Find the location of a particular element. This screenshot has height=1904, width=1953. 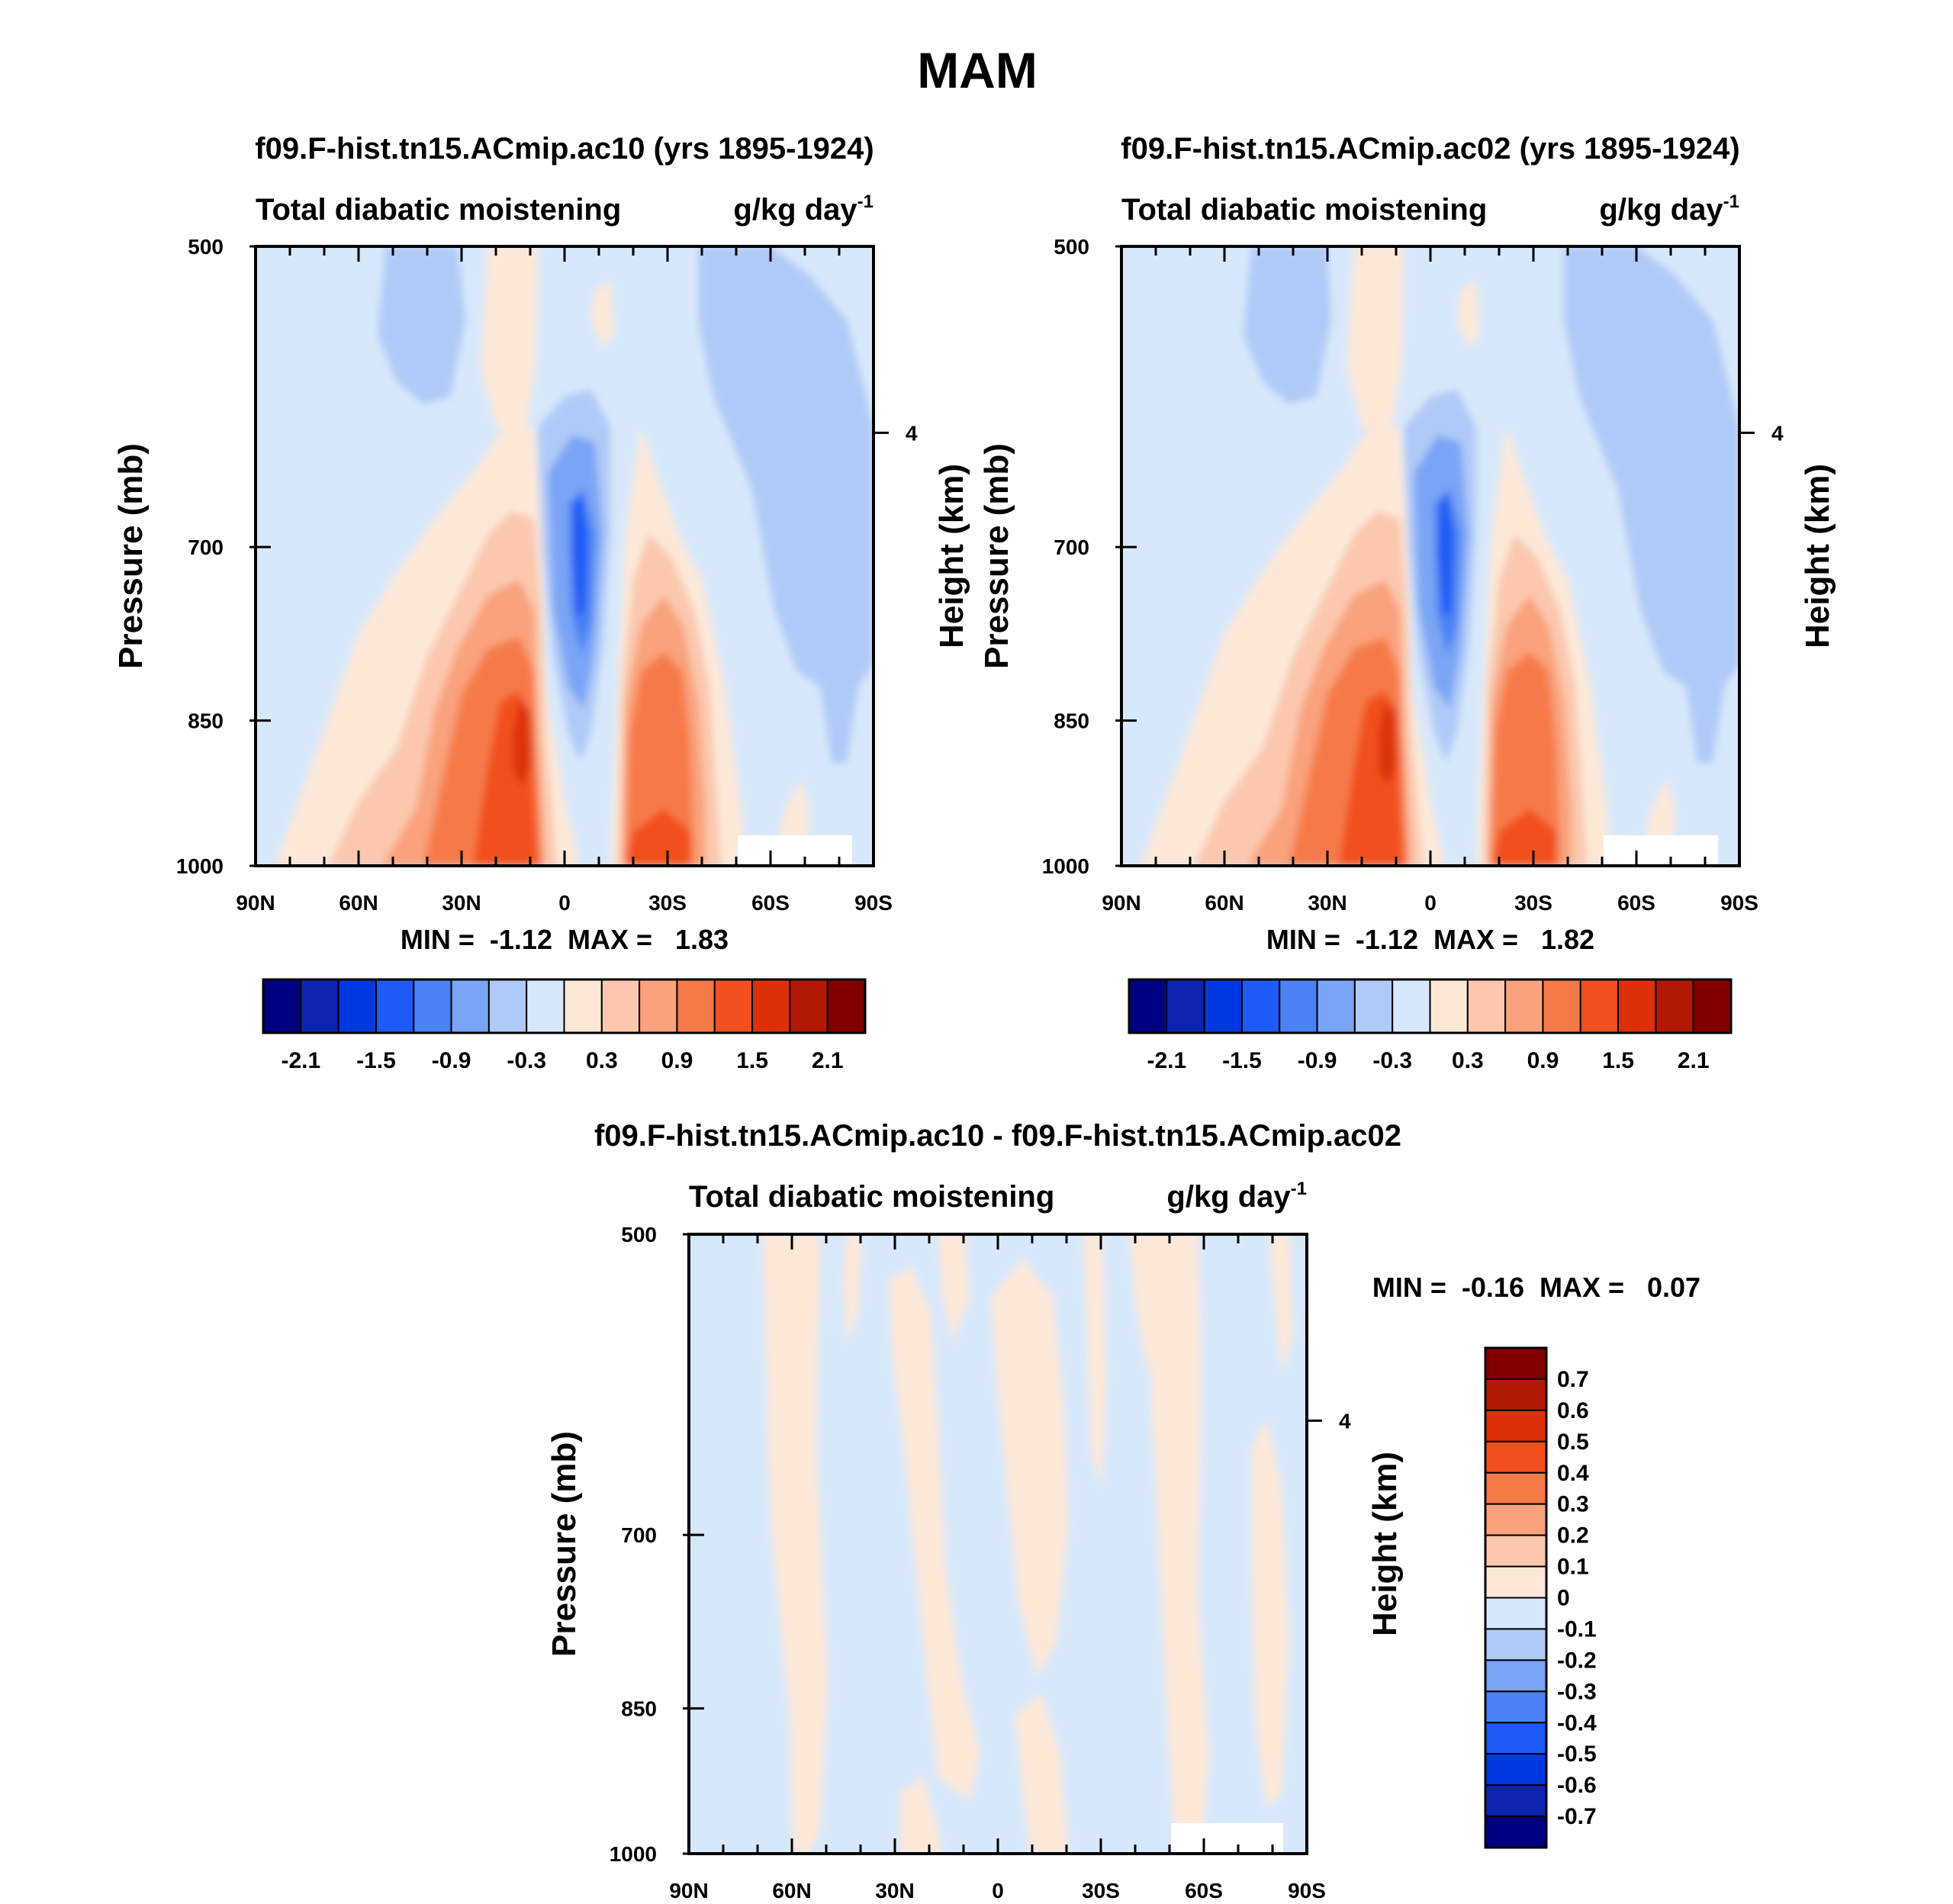

colorbar-label: -1.5 is located at coordinates (1242, 1060).